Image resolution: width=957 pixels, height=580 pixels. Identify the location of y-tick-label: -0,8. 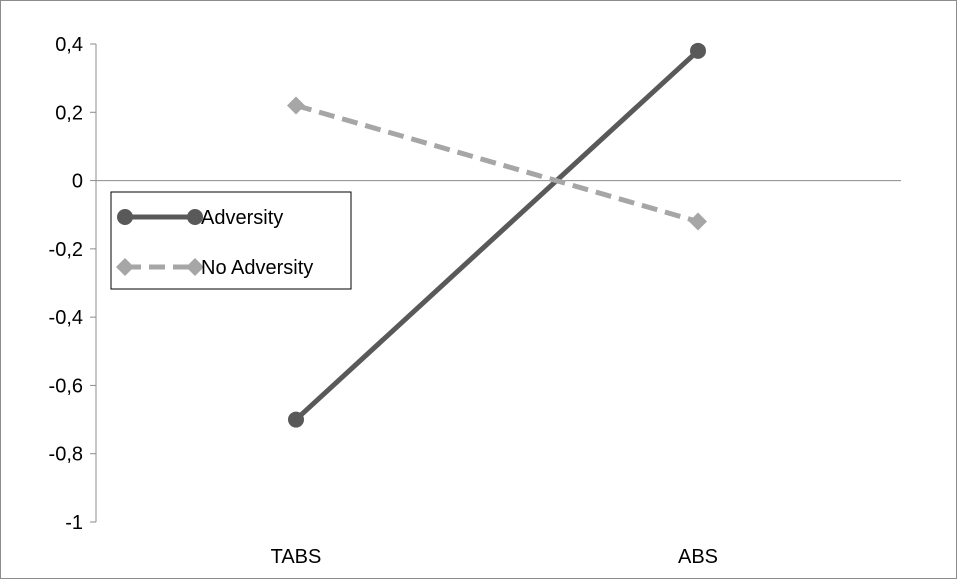
(66, 455).